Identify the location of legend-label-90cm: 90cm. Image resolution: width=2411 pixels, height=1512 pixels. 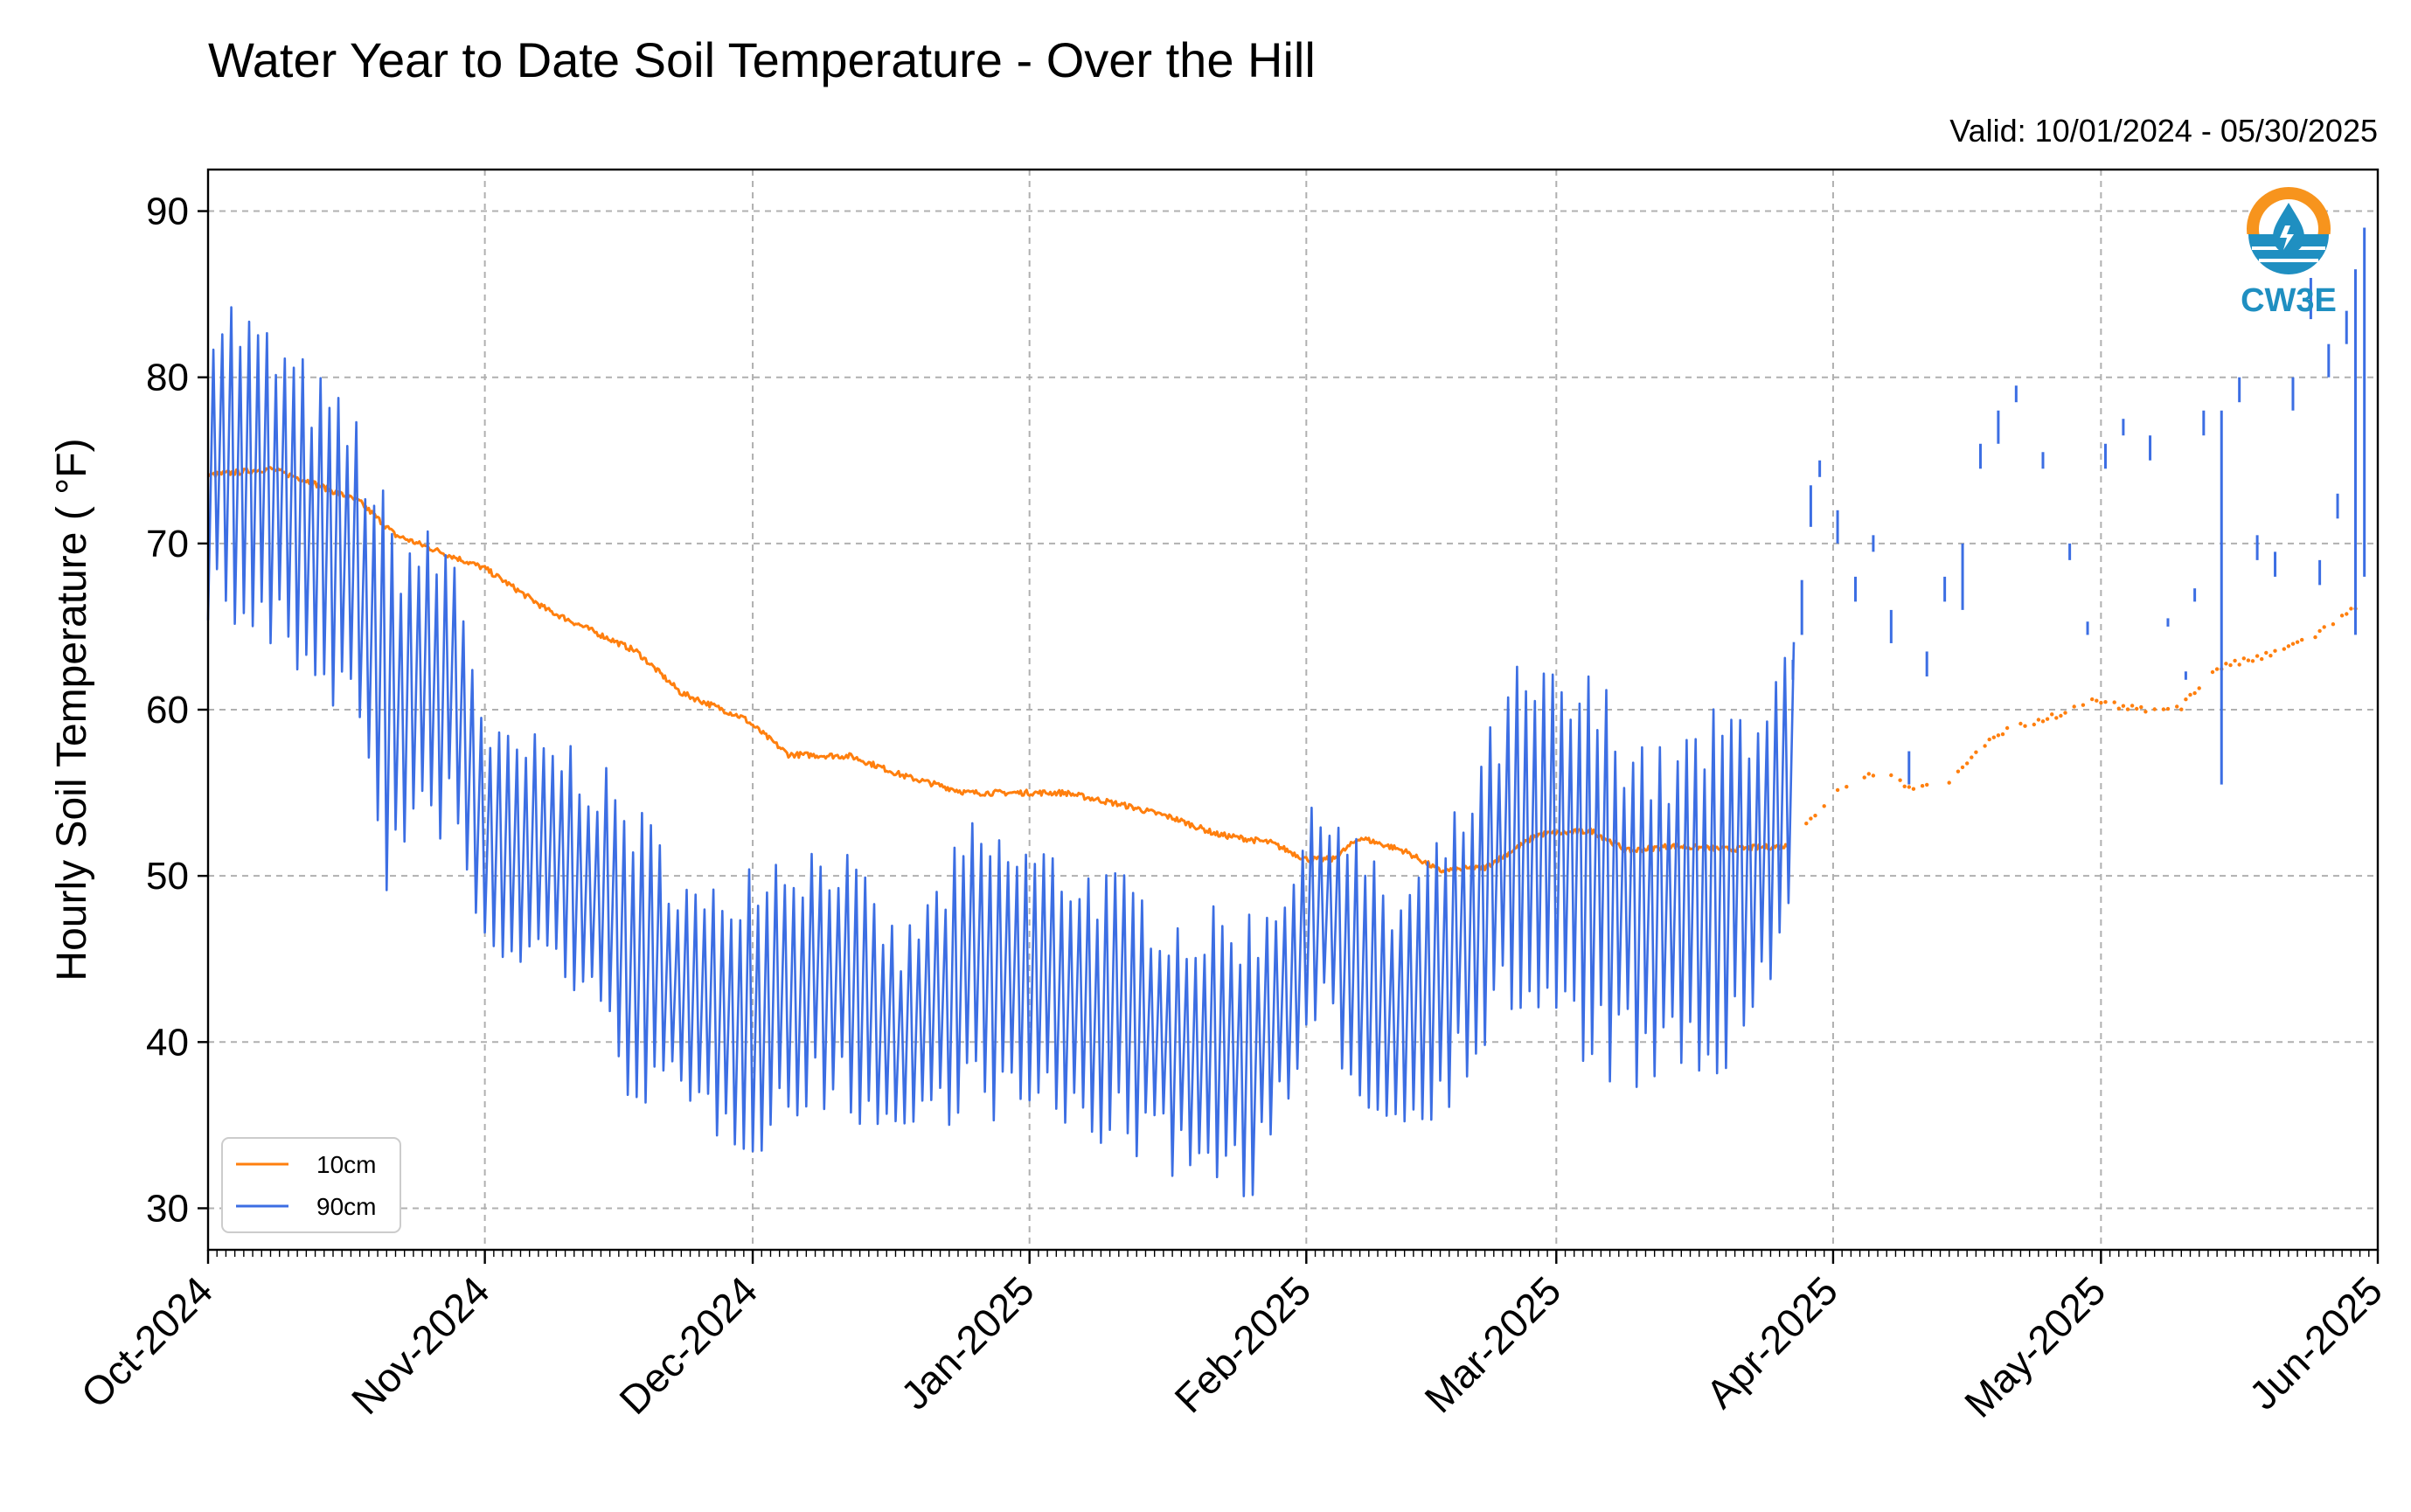
(346, 1206).